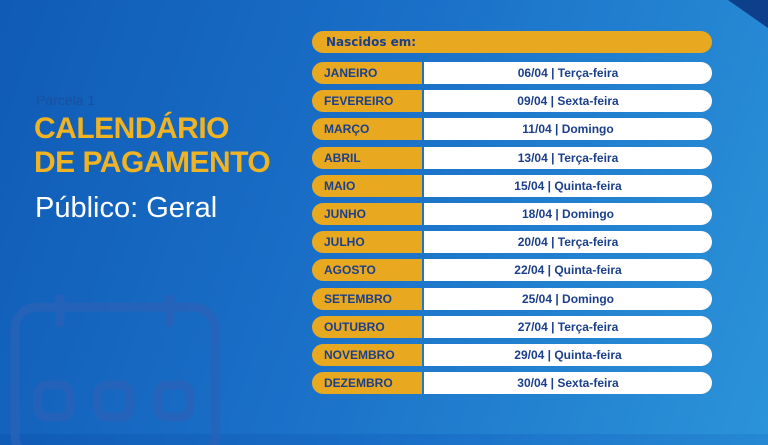  I want to click on table-row: SETEMBRO 25/04 | Domingo, so click(512, 298).